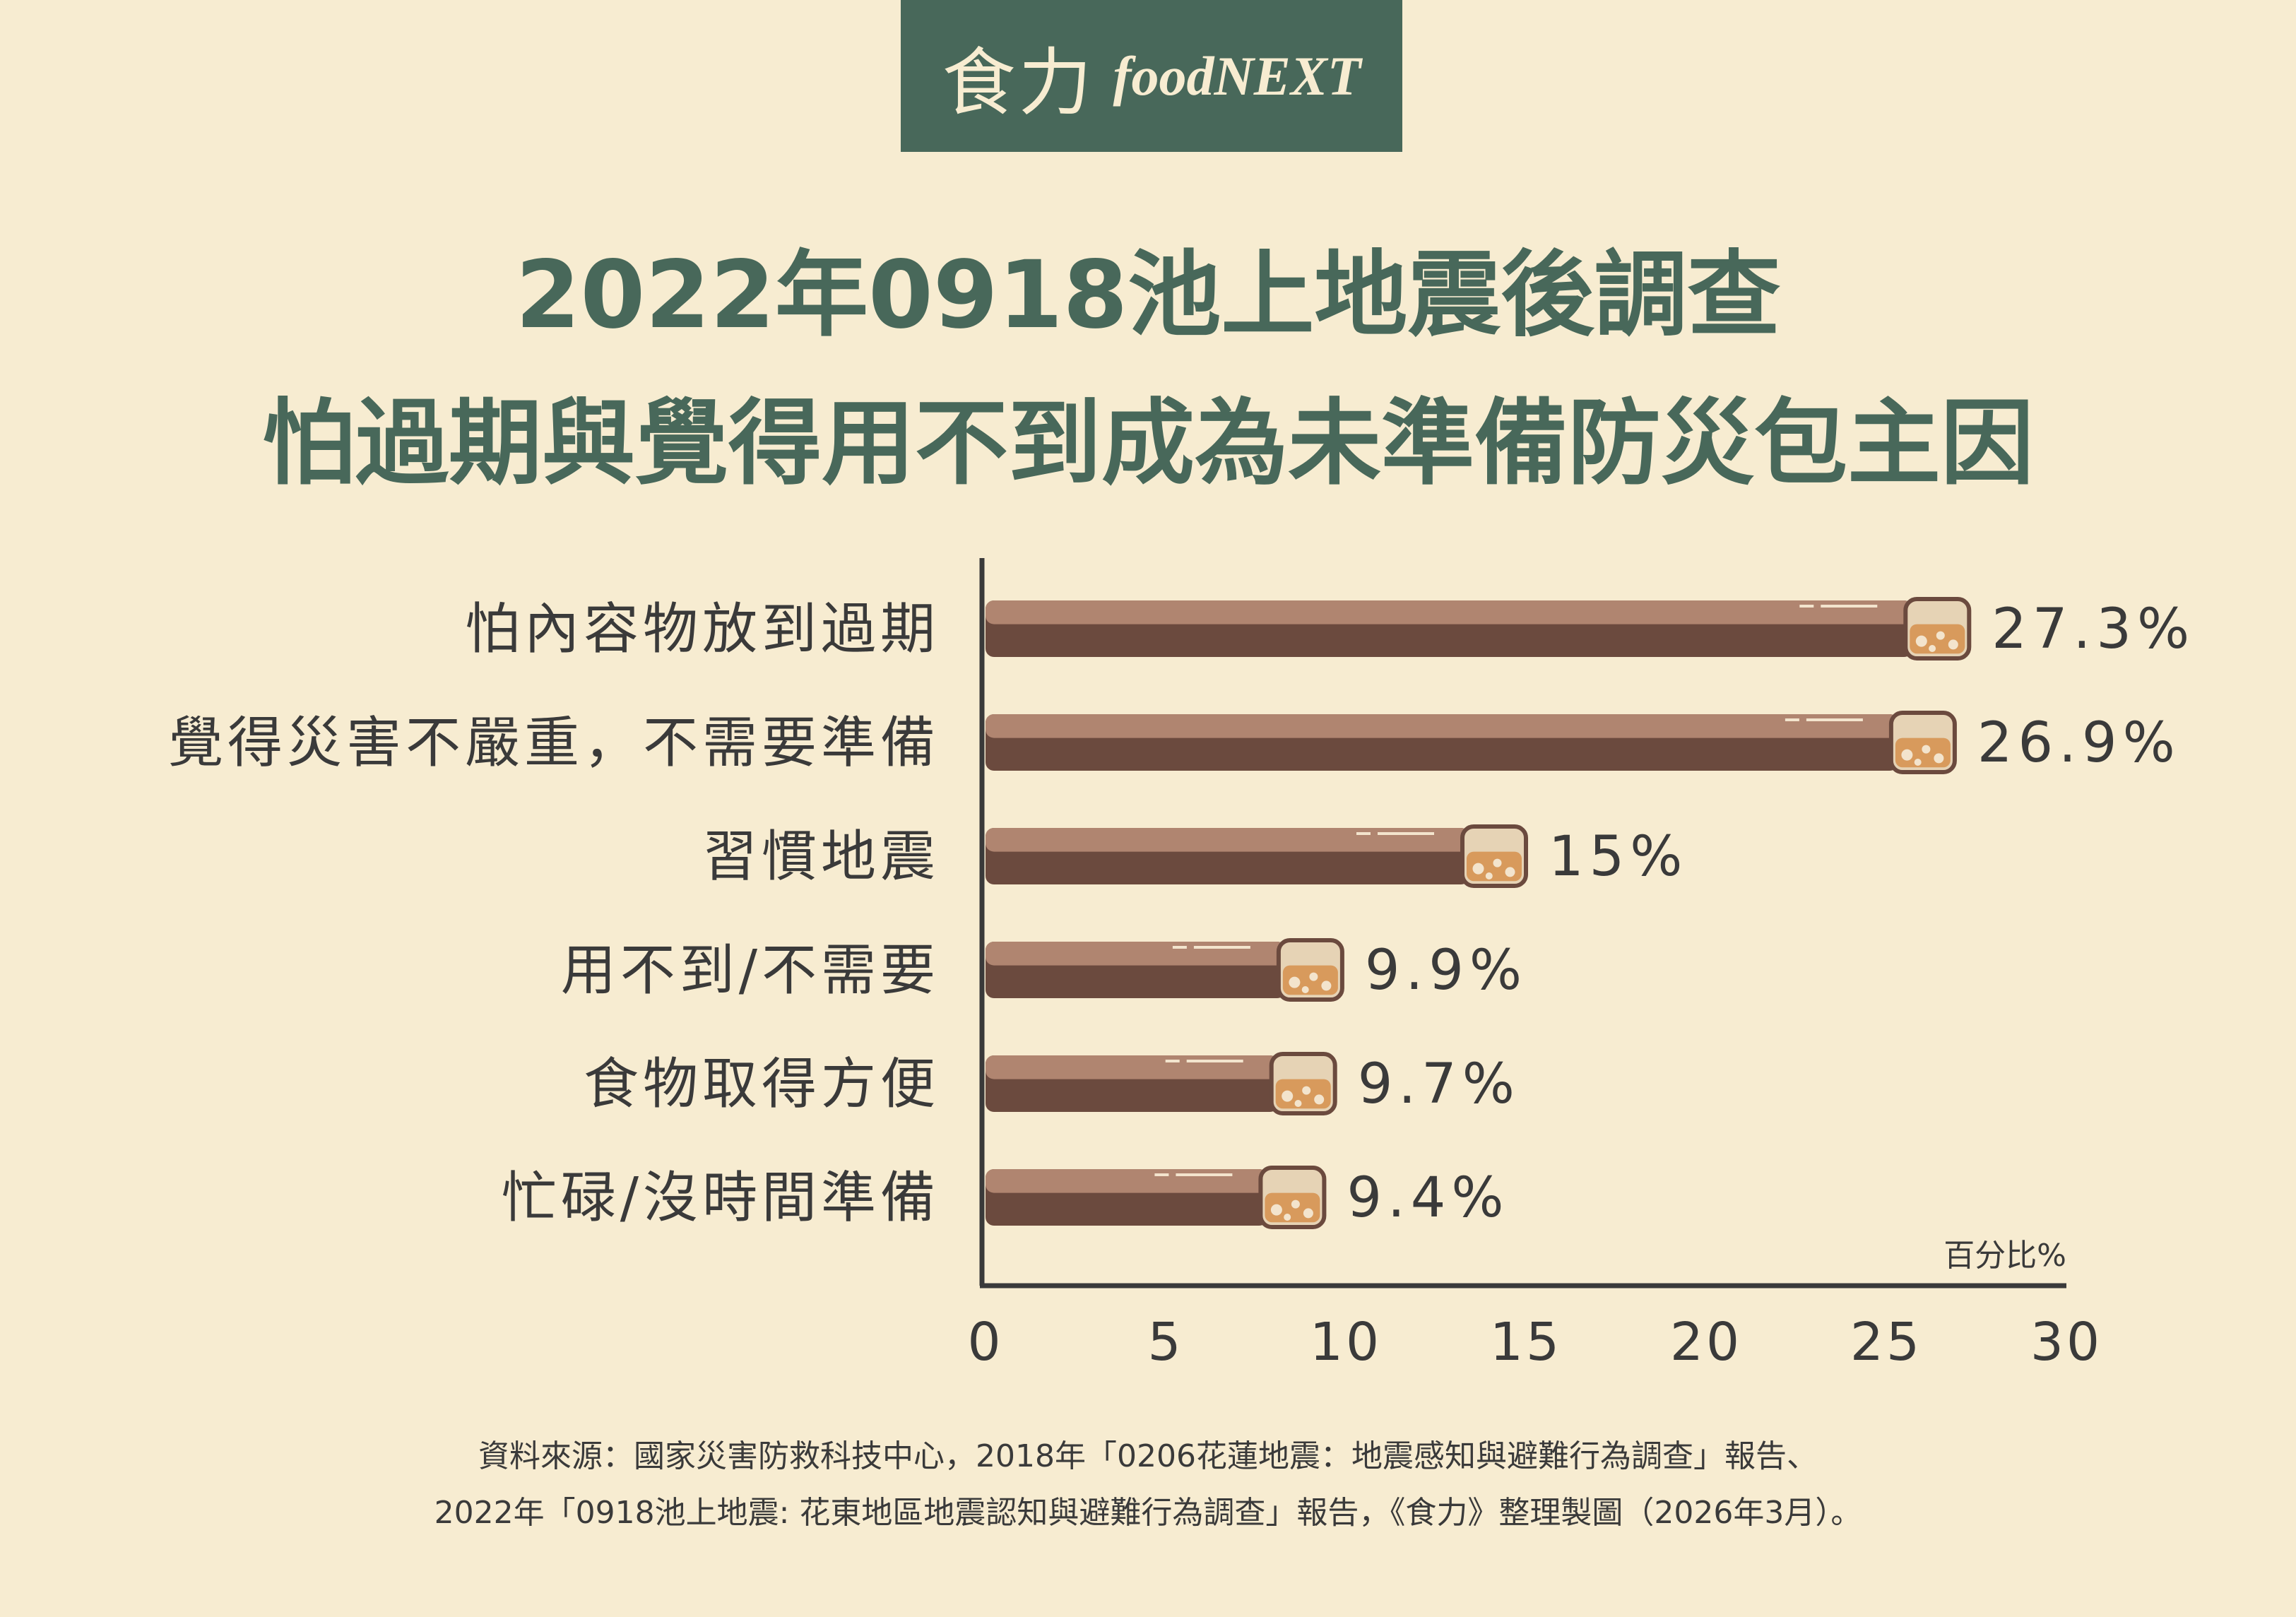 The height and width of the screenshot is (1617, 2296). I want to click on logo-chinese-text: 食力, so click(1019, 83).